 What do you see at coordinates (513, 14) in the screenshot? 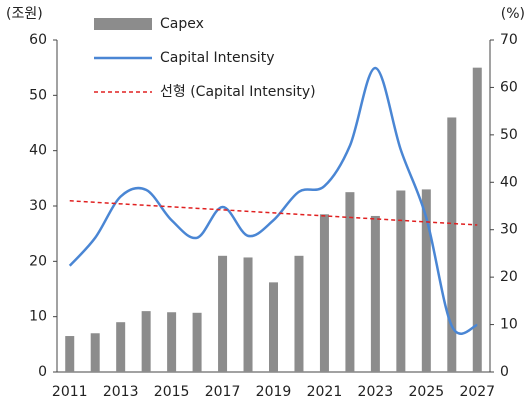
I see `y2-axis-label: (%)` at bounding box center [513, 14].